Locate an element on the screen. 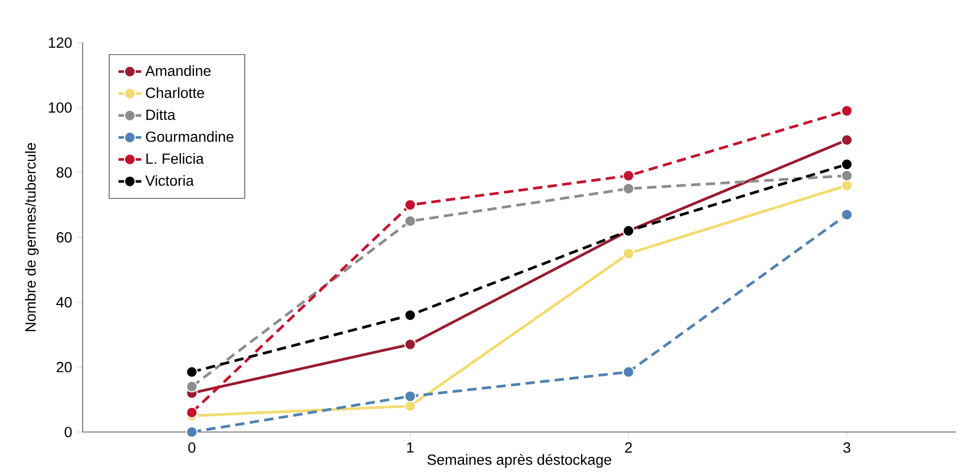 The image size is (970, 472). y-tick-label: 60 is located at coordinates (64, 237).